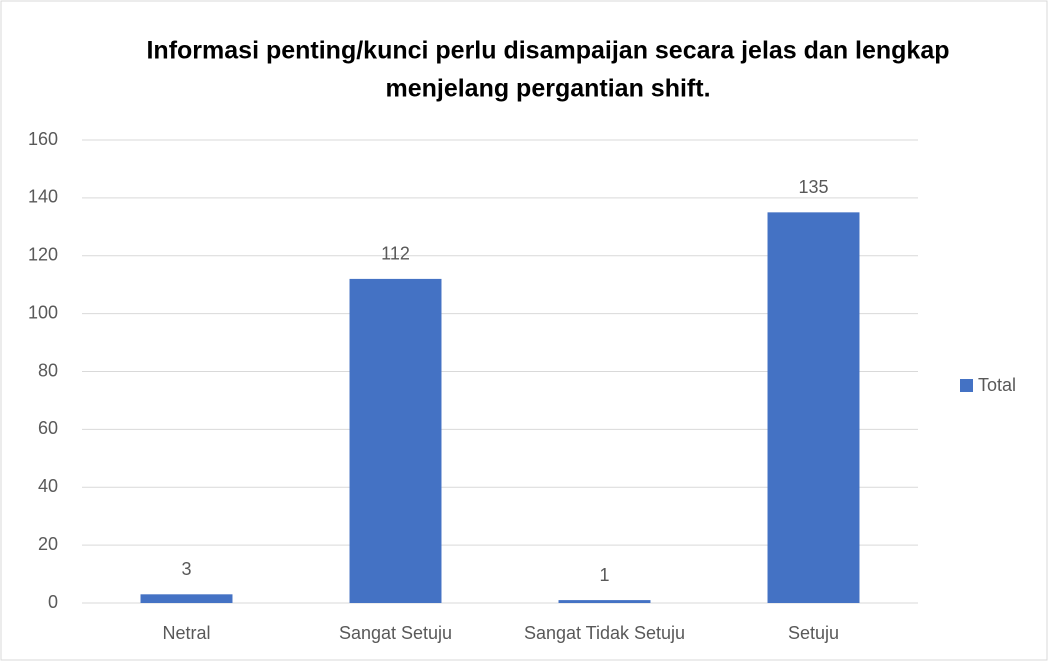  Describe the element at coordinates (604, 633) in the screenshot. I see `x-tick-label: Sangat Tidak Setuju` at that location.